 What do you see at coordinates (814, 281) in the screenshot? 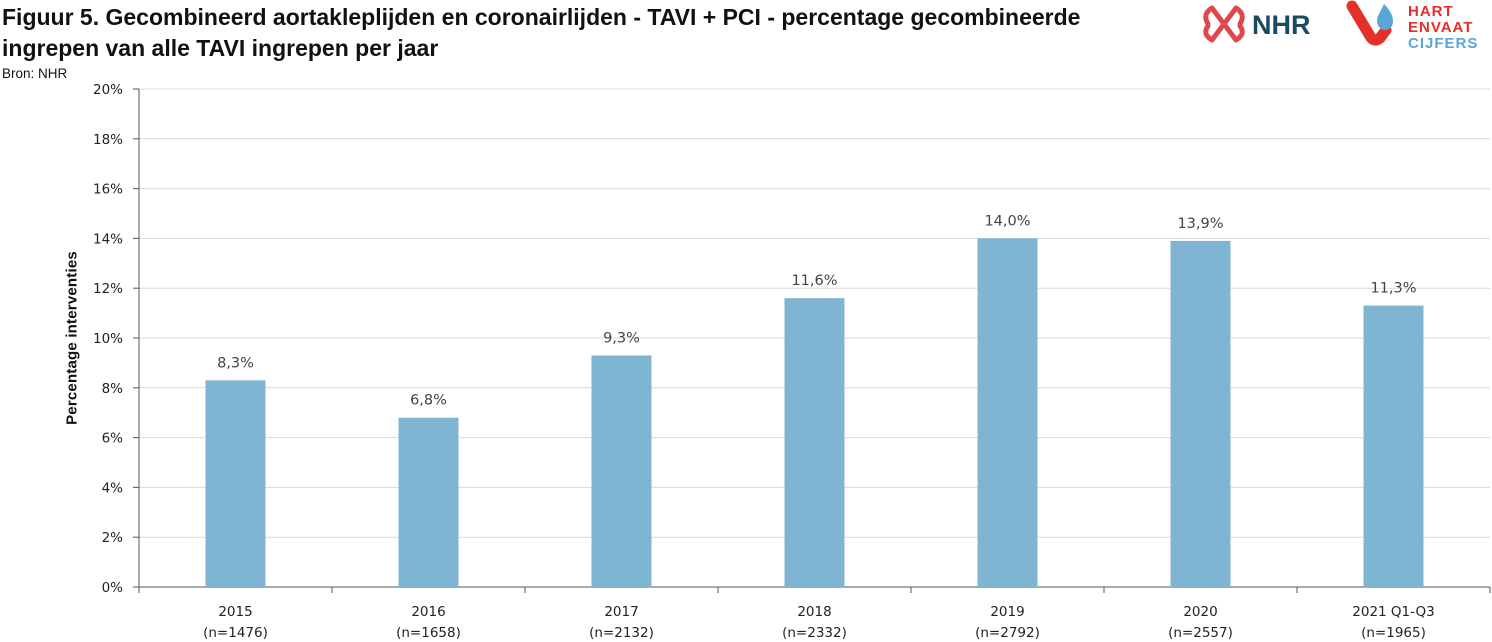
I see `data-label: 11,6%` at bounding box center [814, 281].